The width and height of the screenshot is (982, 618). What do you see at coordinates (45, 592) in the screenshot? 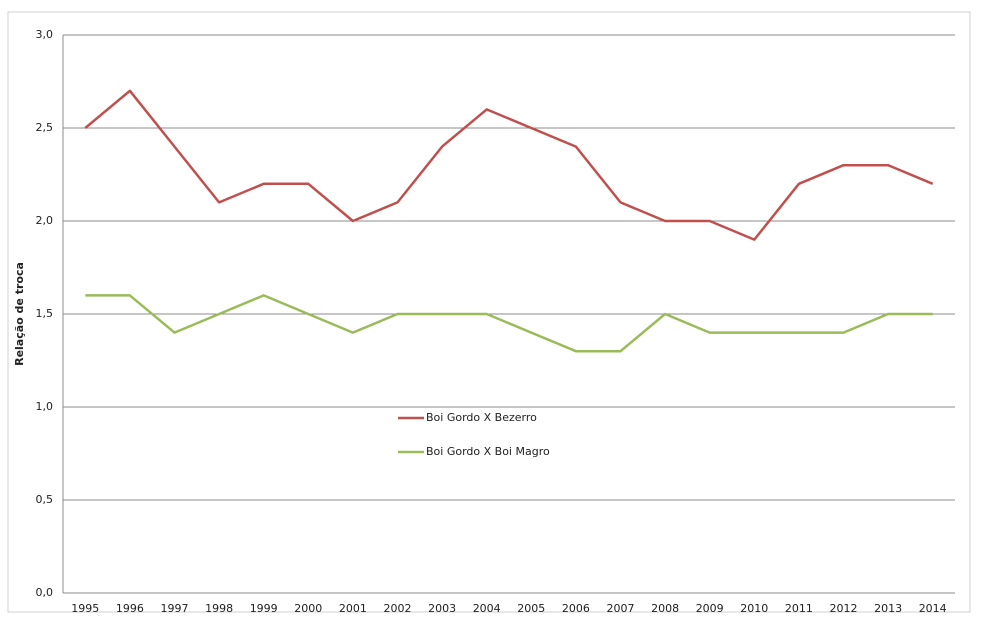
I see `y-tick-label: 0,0` at bounding box center [45, 592].